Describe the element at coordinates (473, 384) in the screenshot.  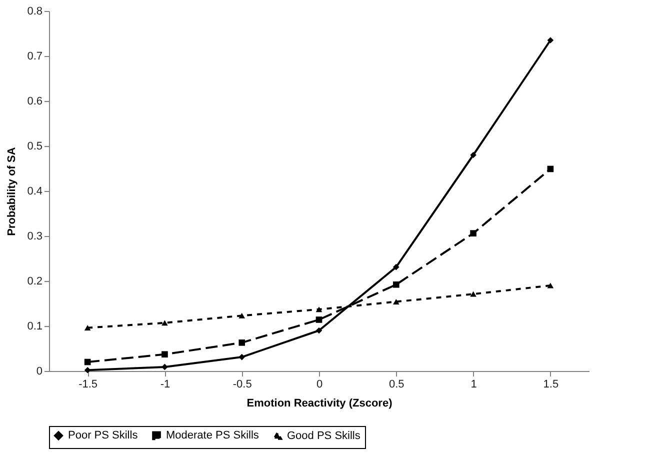
I see `x-tick-label: 1` at that location.